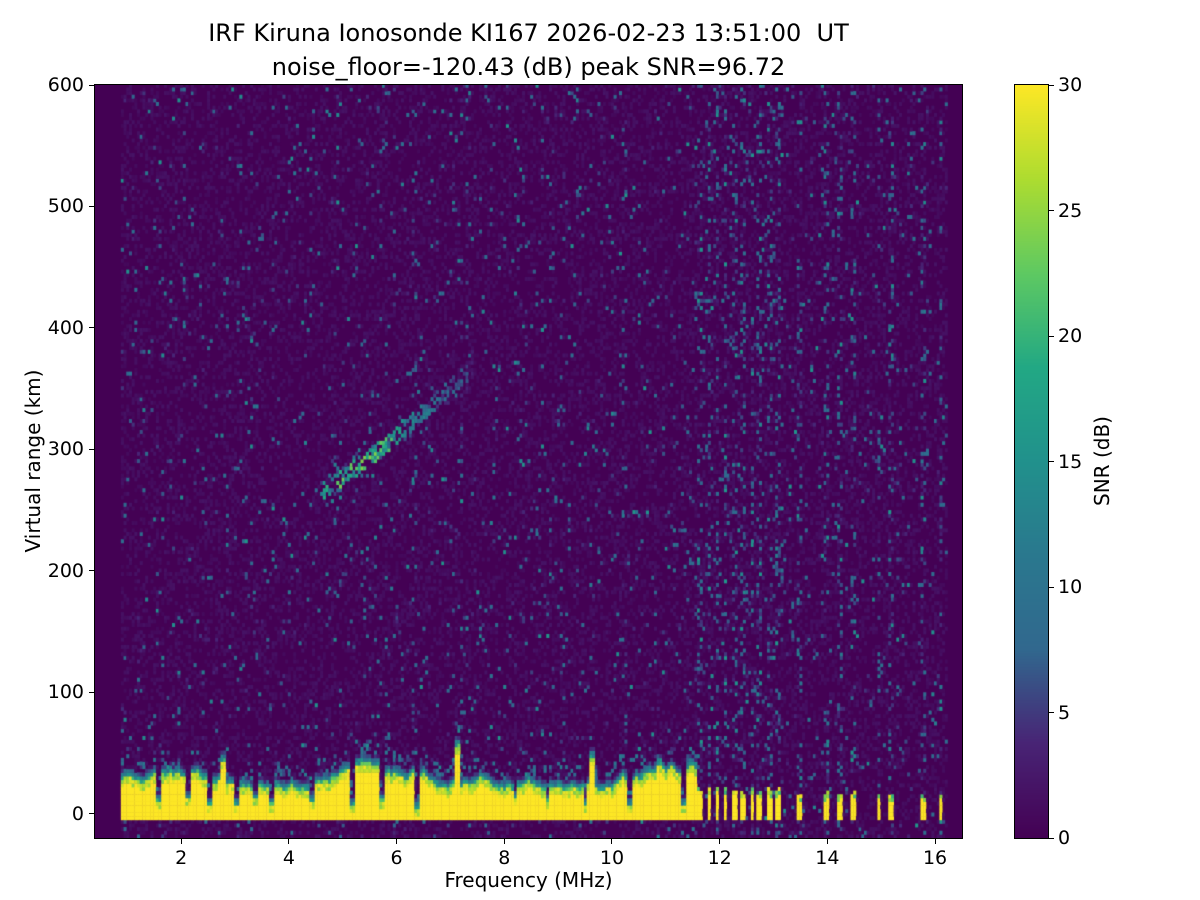 This screenshot has height=900, width=1200. What do you see at coordinates (827, 858) in the screenshot?
I see `x-tick-label: 14` at bounding box center [827, 858].